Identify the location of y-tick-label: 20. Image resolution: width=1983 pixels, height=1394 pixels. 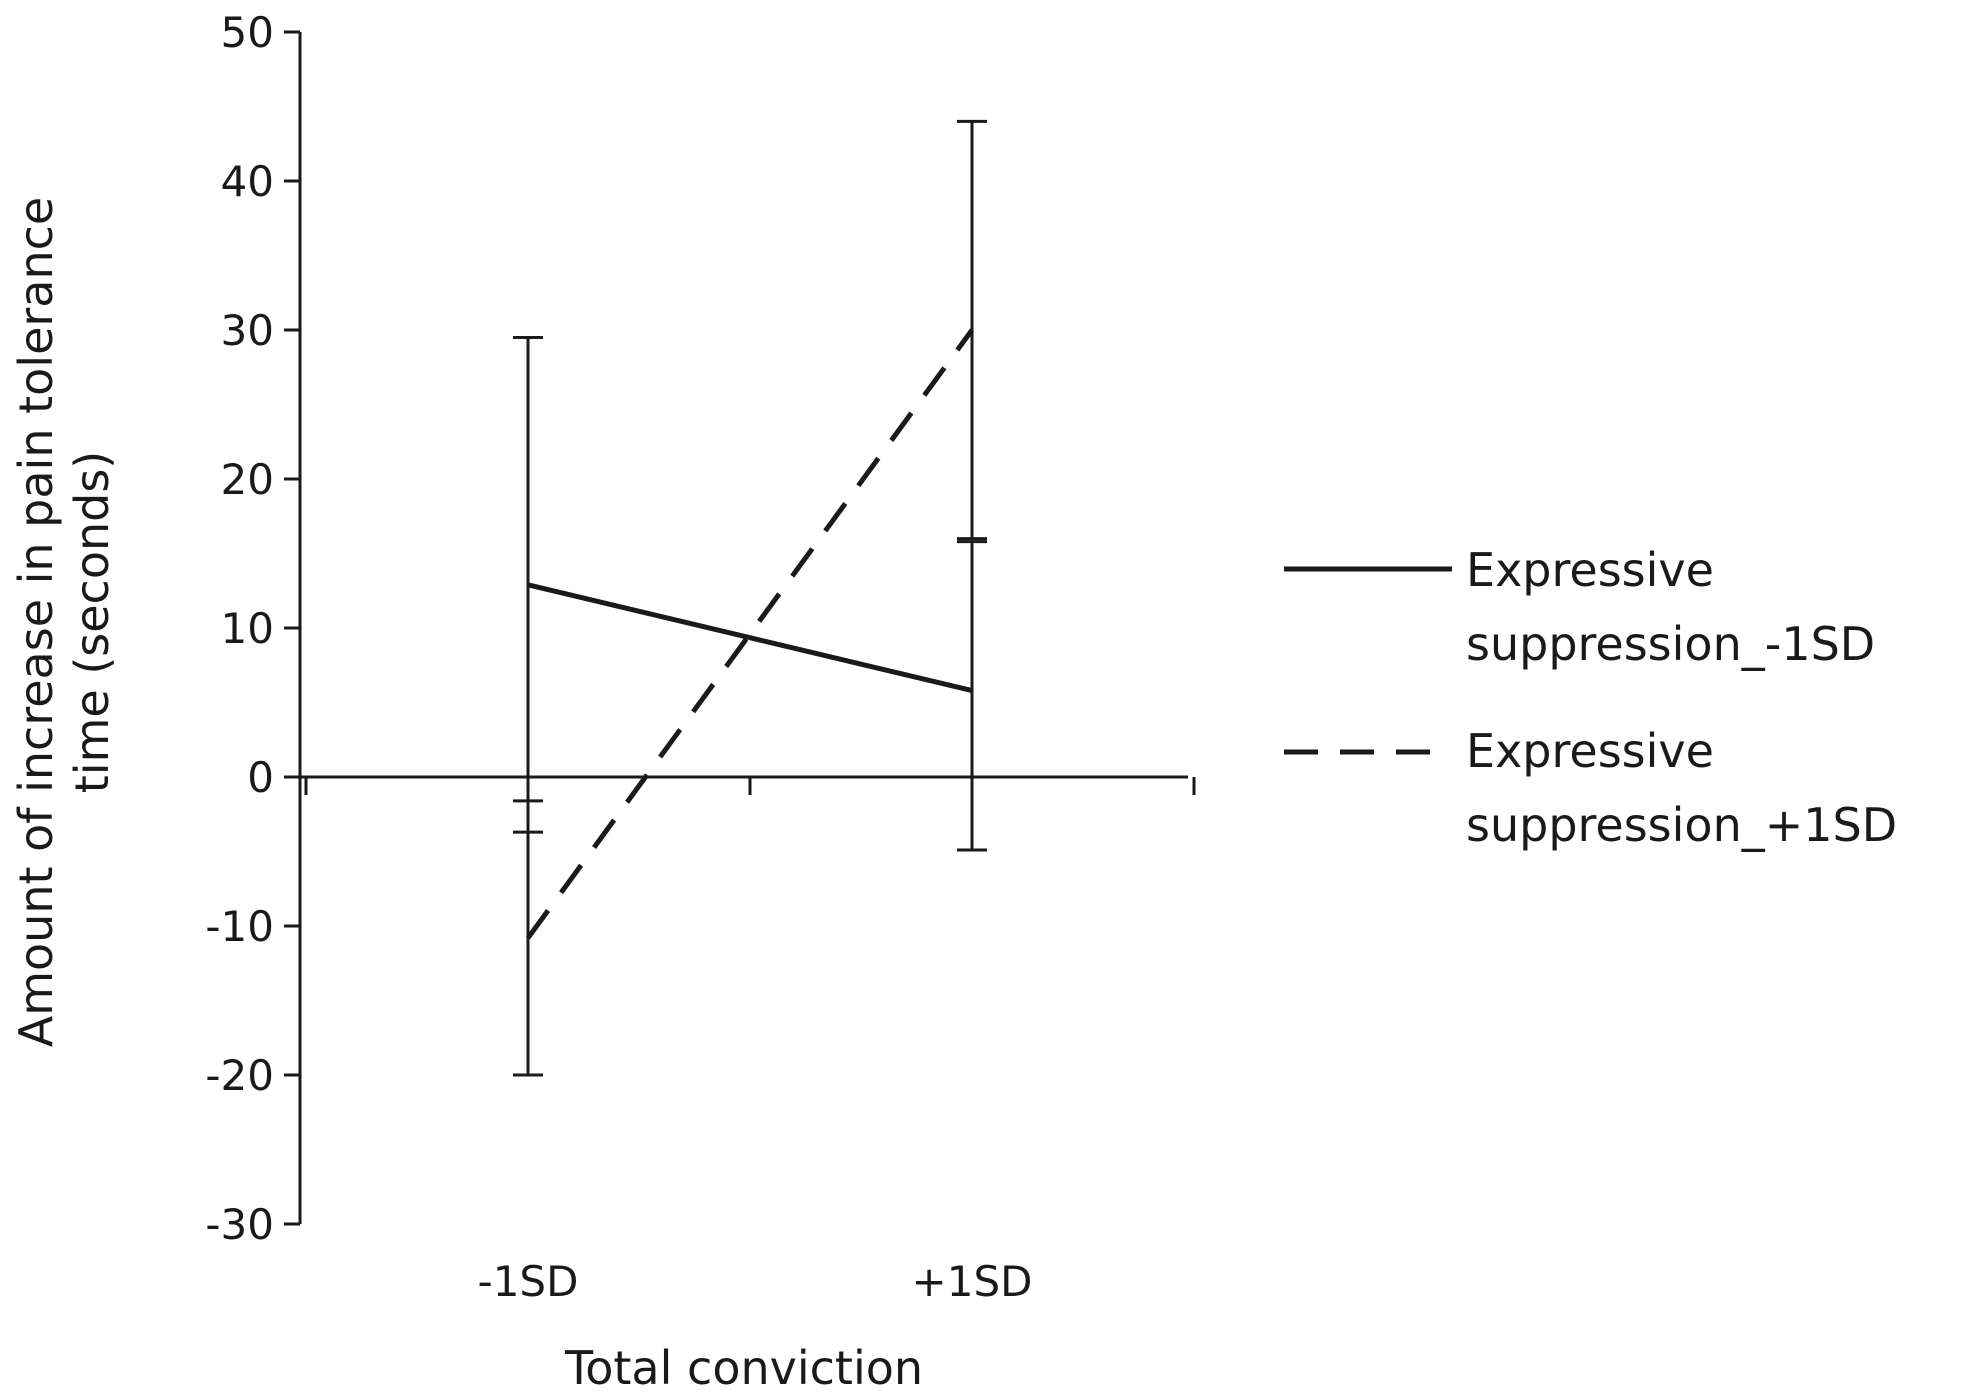
(247, 479).